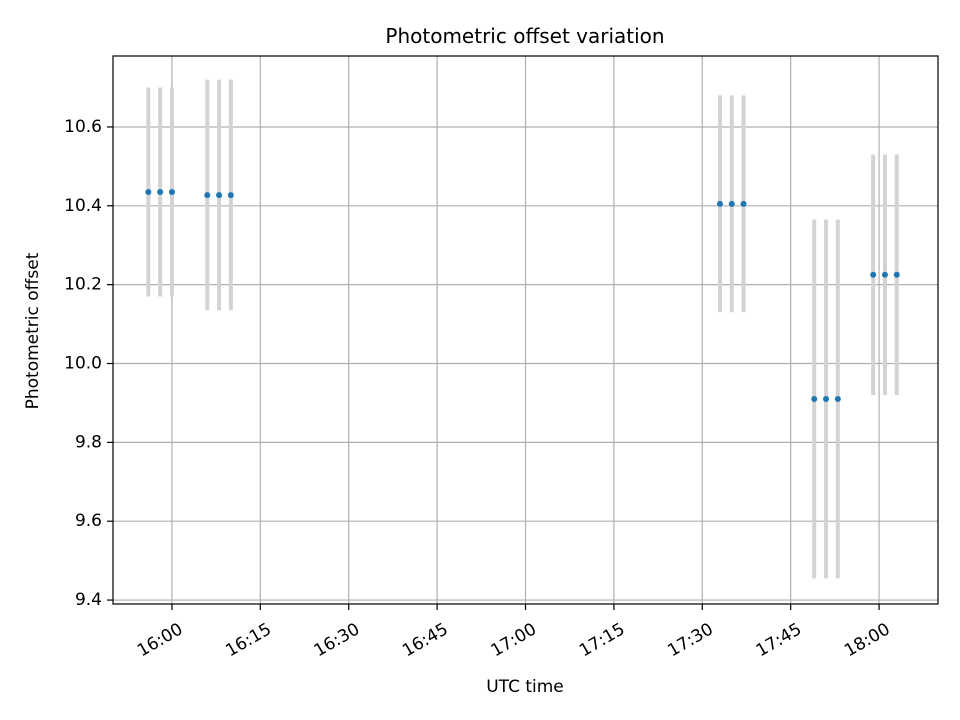  I want to click on y-tick-label: 10.0, so click(83, 364).